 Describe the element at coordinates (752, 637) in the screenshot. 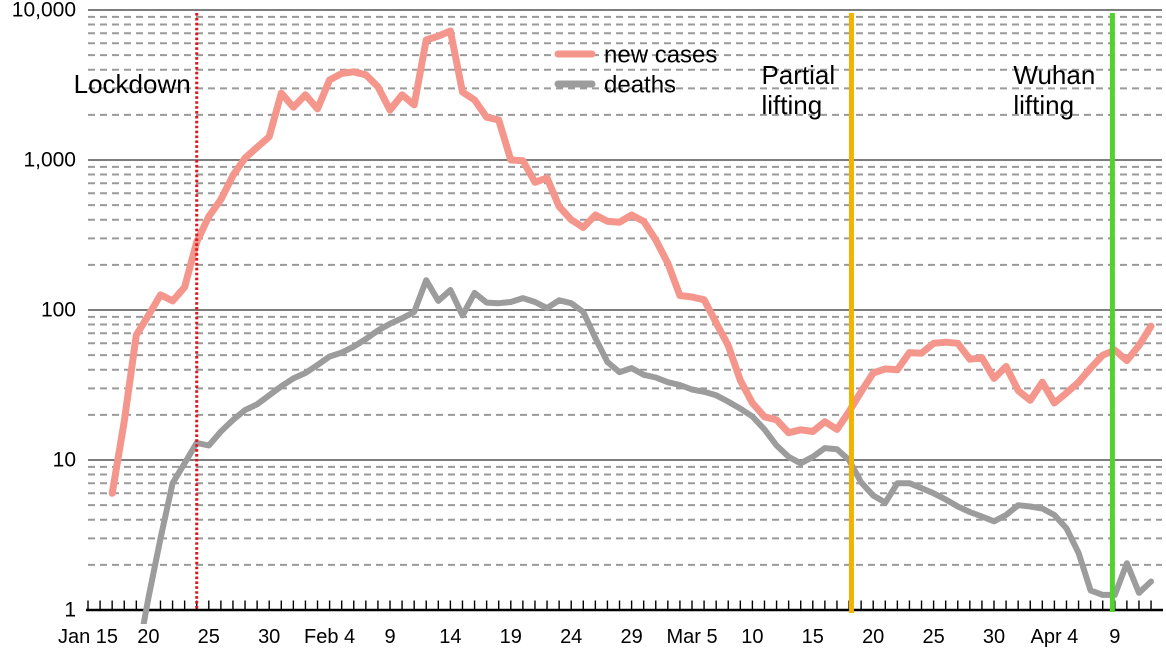

I see `x-tick-label: 10` at that location.